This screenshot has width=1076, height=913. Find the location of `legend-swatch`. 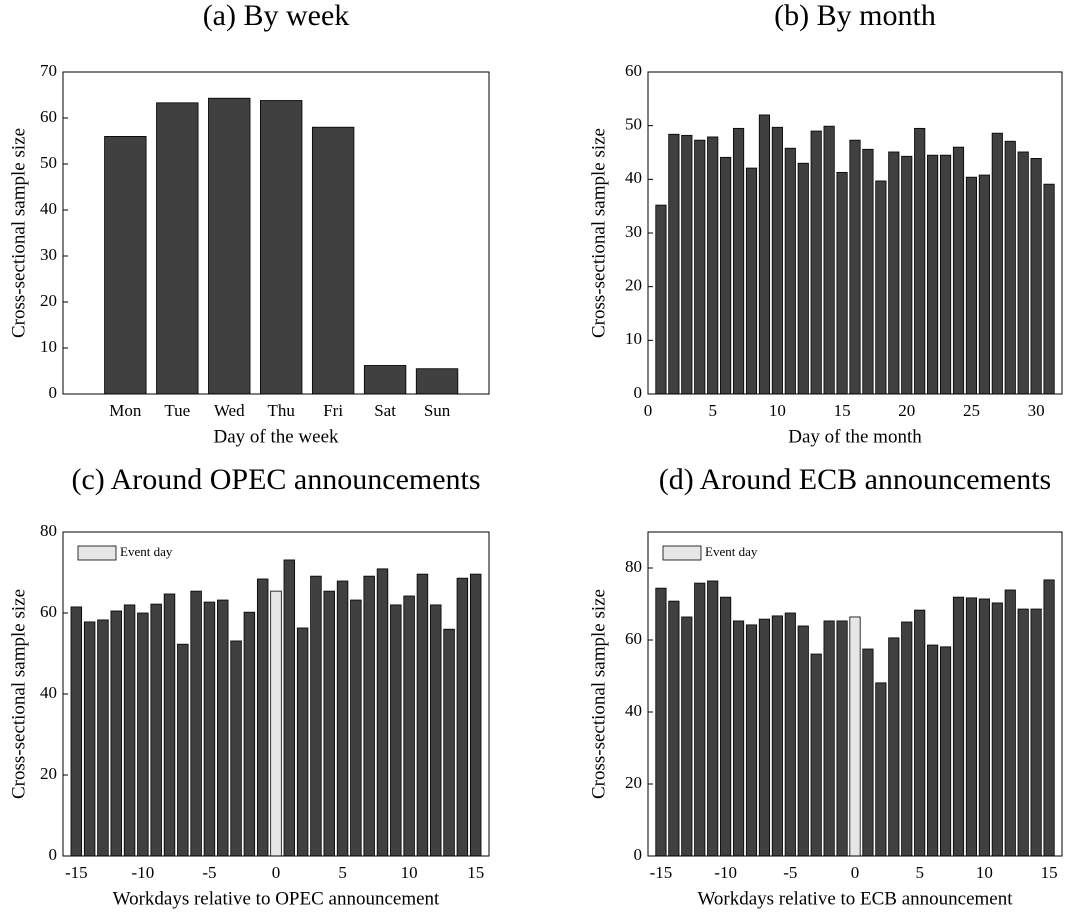

legend-swatch is located at coordinates (97, 553).